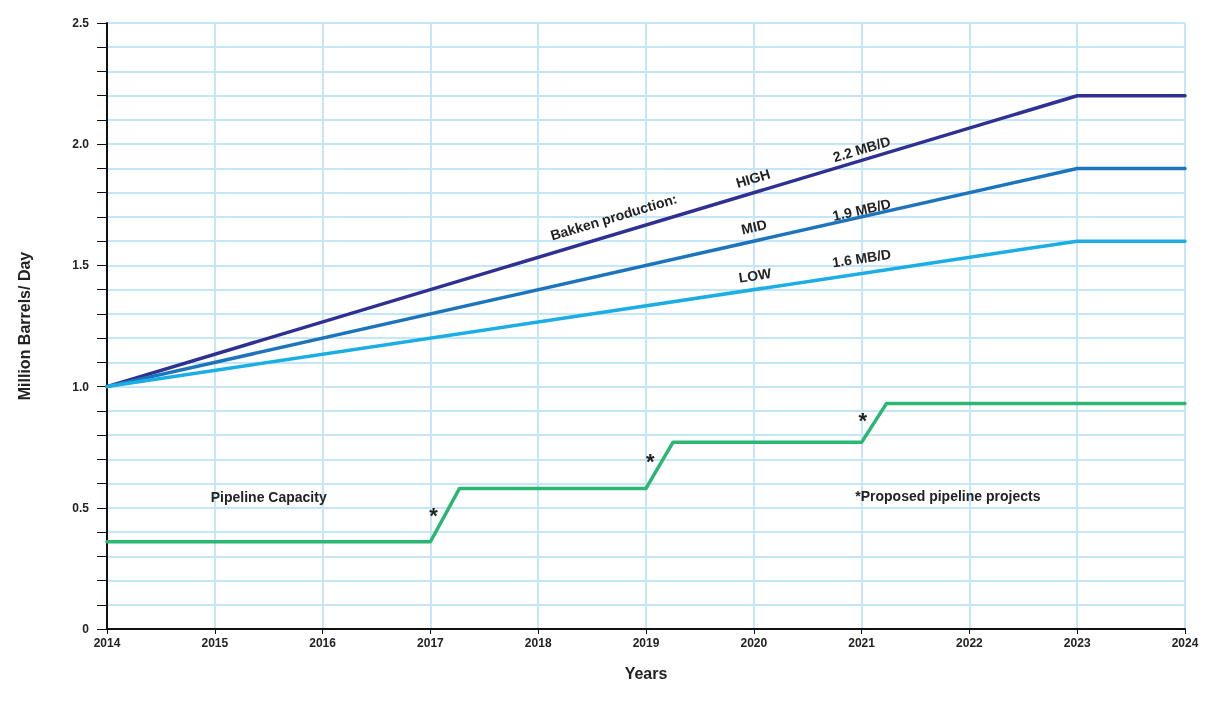  What do you see at coordinates (215, 643) in the screenshot?
I see `x-tick-label: 2015` at bounding box center [215, 643].